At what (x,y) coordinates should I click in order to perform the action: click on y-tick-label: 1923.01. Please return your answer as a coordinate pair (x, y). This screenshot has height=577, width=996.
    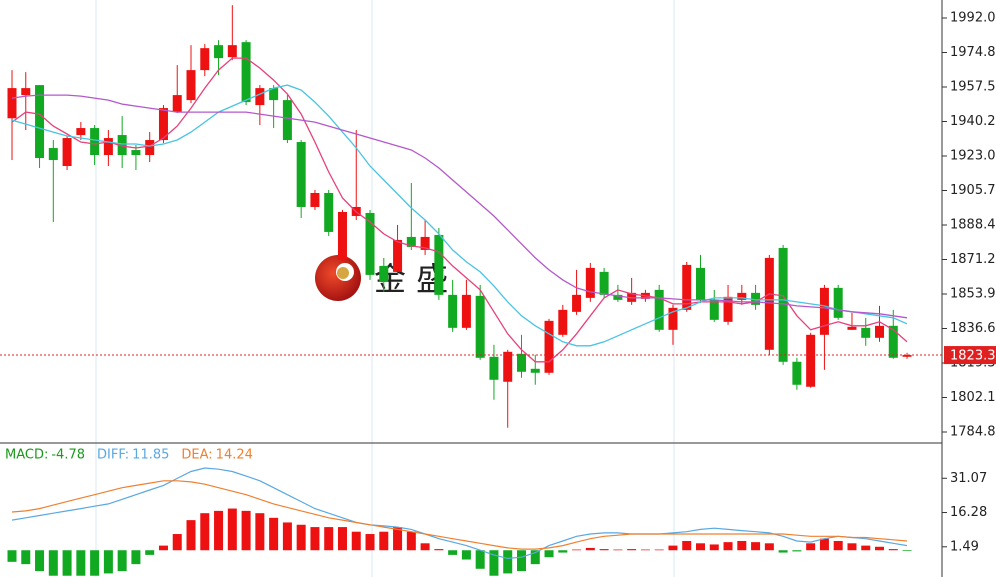
    Looking at the image, I should click on (973, 156).